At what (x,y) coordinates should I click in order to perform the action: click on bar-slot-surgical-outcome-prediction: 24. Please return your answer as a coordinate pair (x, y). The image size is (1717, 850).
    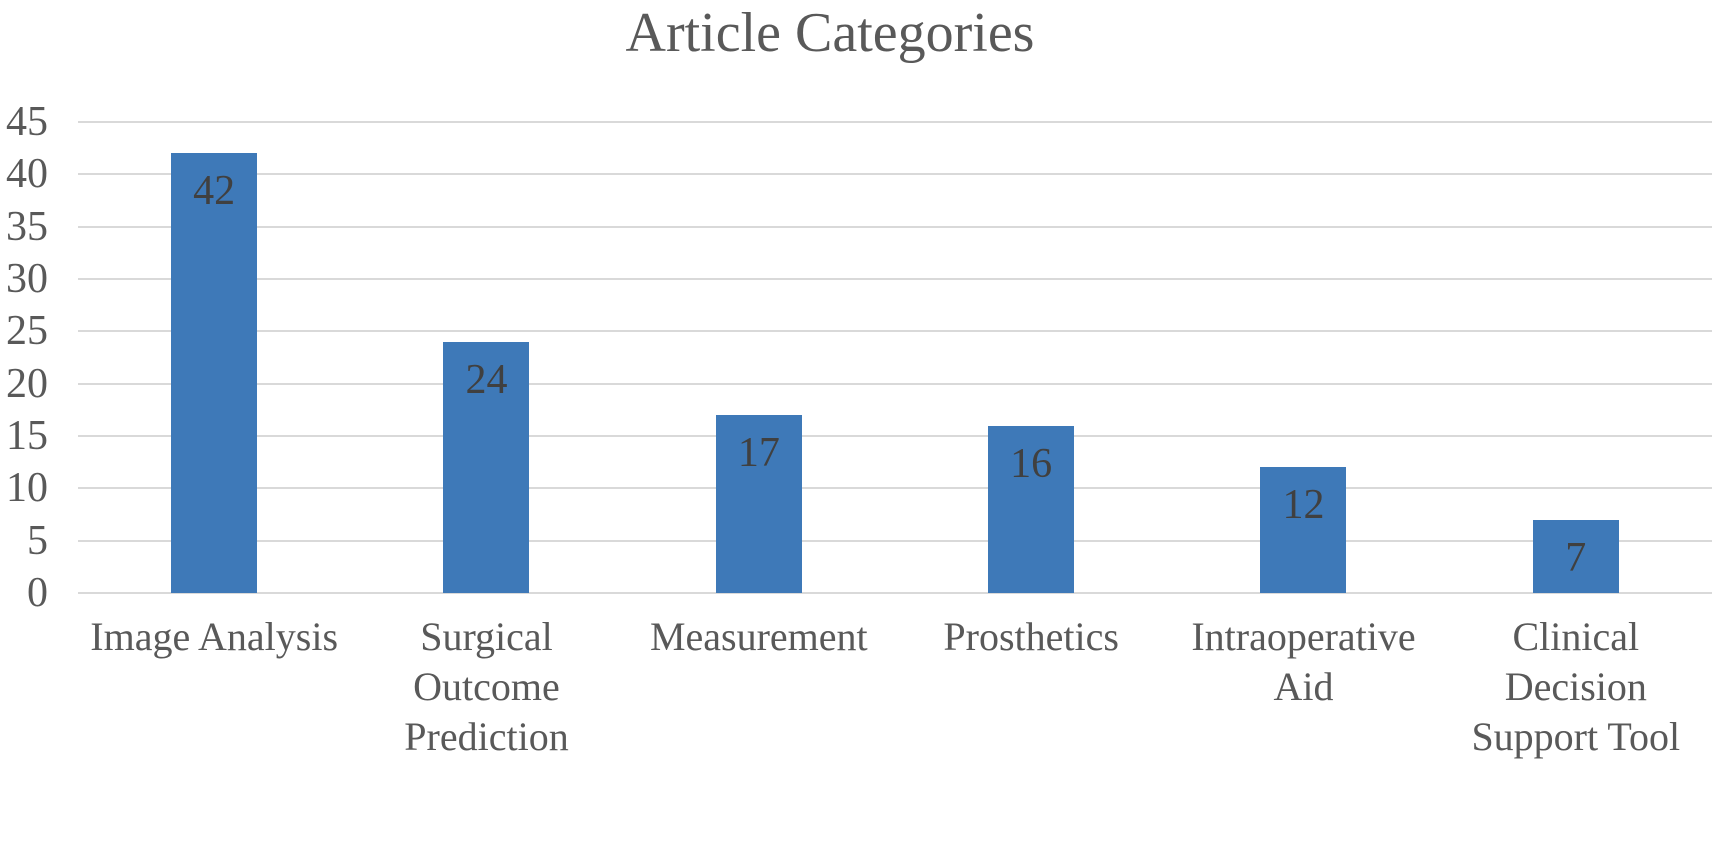
    Looking at the image, I should click on (486, 357).